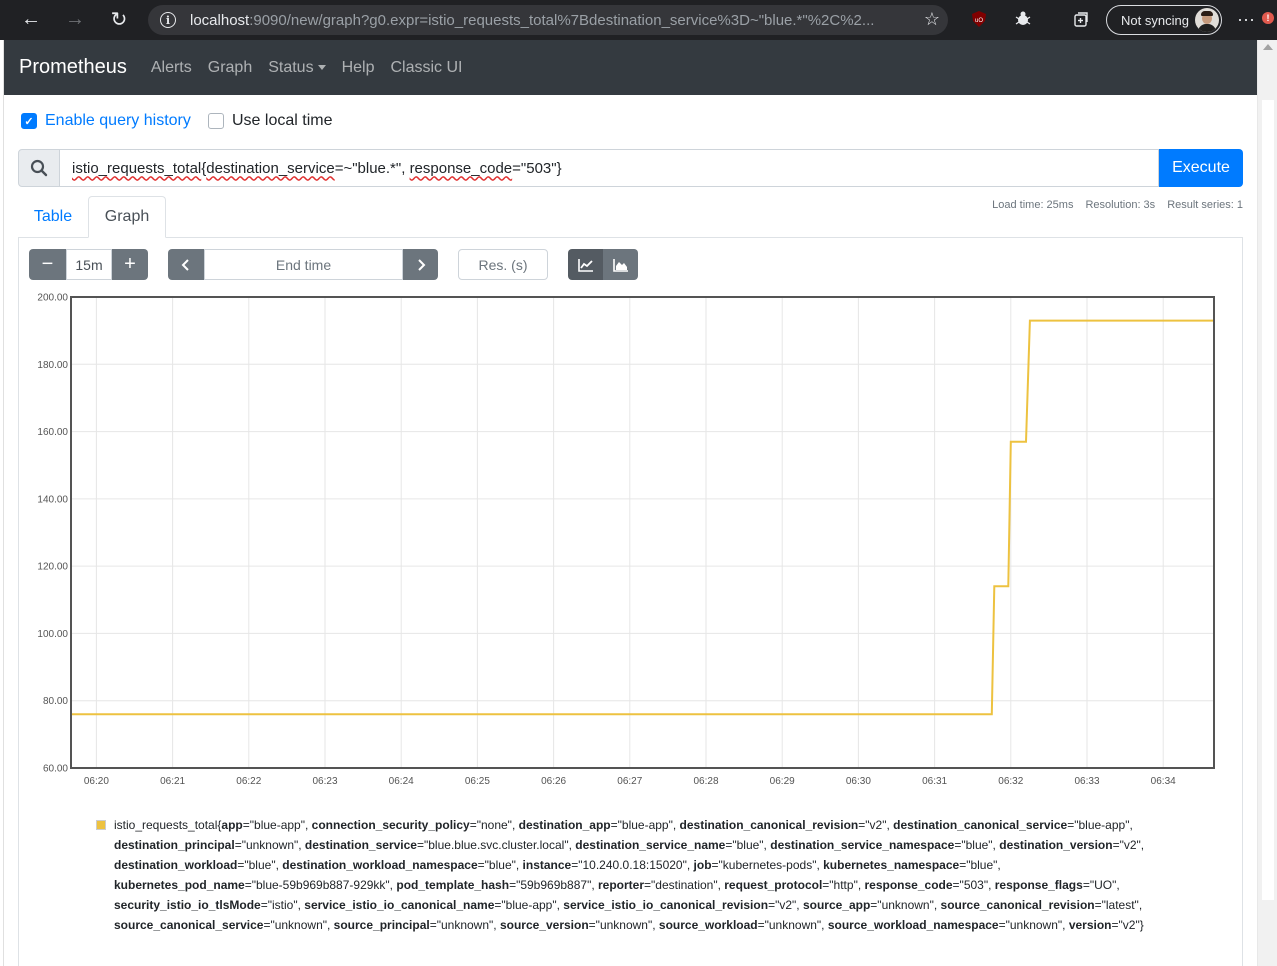  Describe the element at coordinates (168, 20) in the screenshot. I see `info-icon: i` at that location.